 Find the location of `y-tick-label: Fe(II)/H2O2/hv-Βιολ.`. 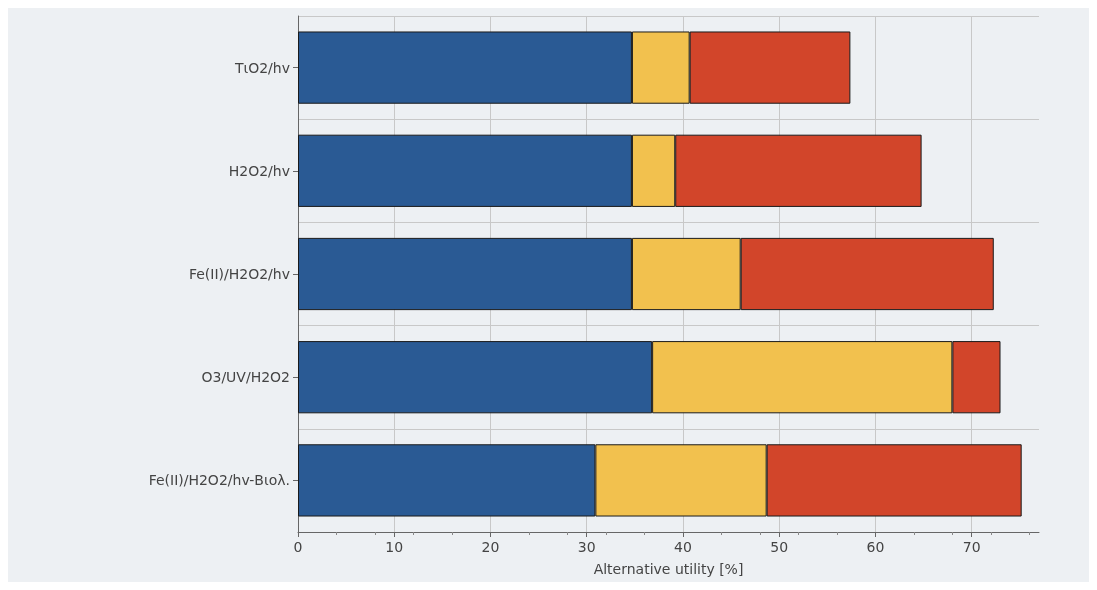

y-tick-label: Fe(II)/H2O2/hv-Βιολ. is located at coordinates (219, 480).